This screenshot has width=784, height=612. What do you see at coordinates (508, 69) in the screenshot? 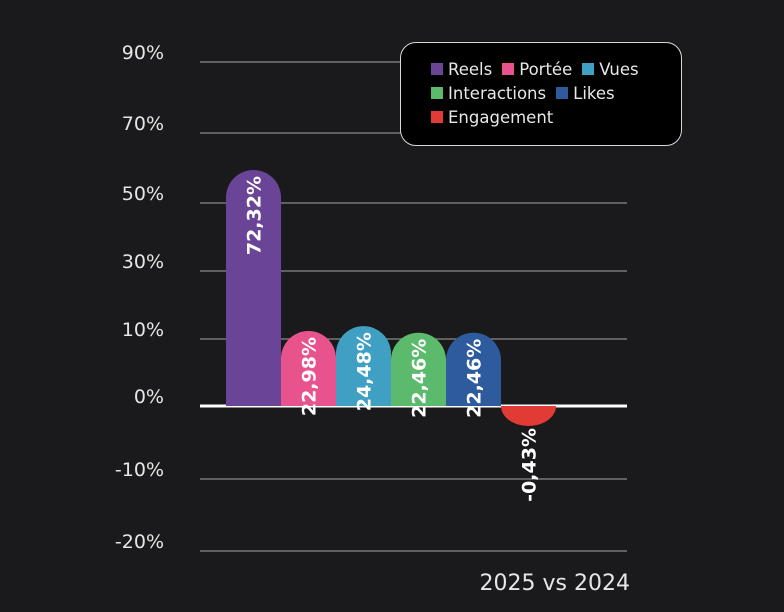
I see `legend-swatch-portee` at bounding box center [508, 69].